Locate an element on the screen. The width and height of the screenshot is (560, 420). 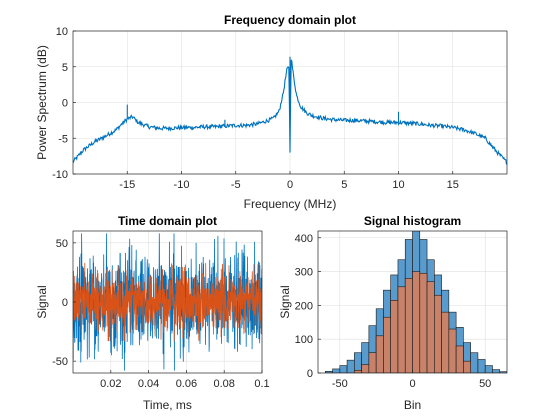
histogram-xtick-label: 0 is located at coordinates (412, 384).